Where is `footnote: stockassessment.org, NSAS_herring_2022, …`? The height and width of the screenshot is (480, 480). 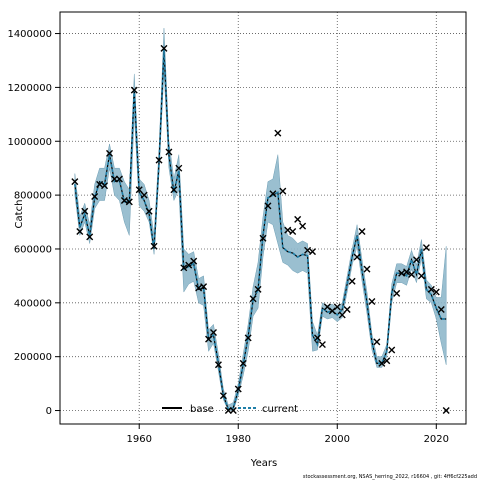 footnote: stockassessment.org, NSAS_herring_2022, … is located at coordinates (390, 477).